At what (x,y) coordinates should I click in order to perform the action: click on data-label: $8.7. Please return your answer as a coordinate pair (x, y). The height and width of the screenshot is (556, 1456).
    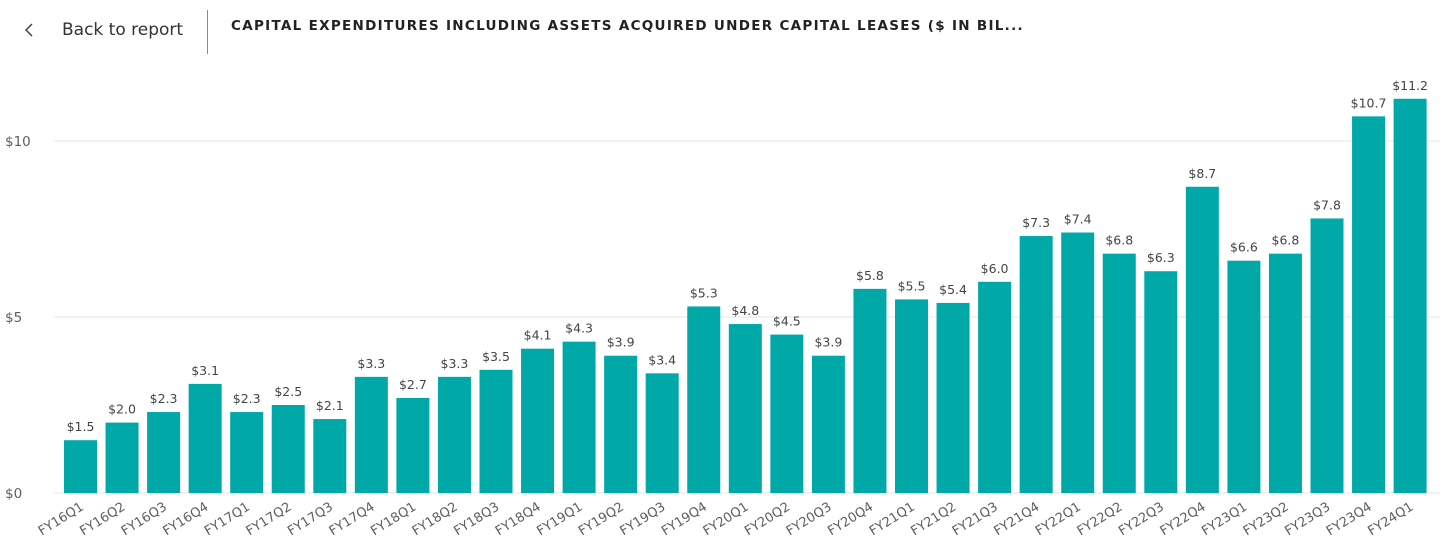
    Looking at the image, I should click on (1202, 173).